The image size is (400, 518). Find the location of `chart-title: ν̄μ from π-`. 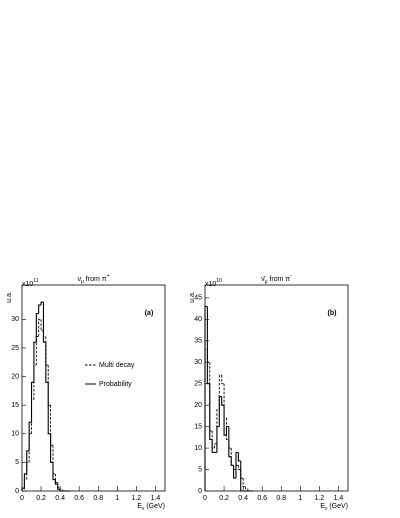

chart-title: ν̄μ from π- is located at coordinates (276, 279).